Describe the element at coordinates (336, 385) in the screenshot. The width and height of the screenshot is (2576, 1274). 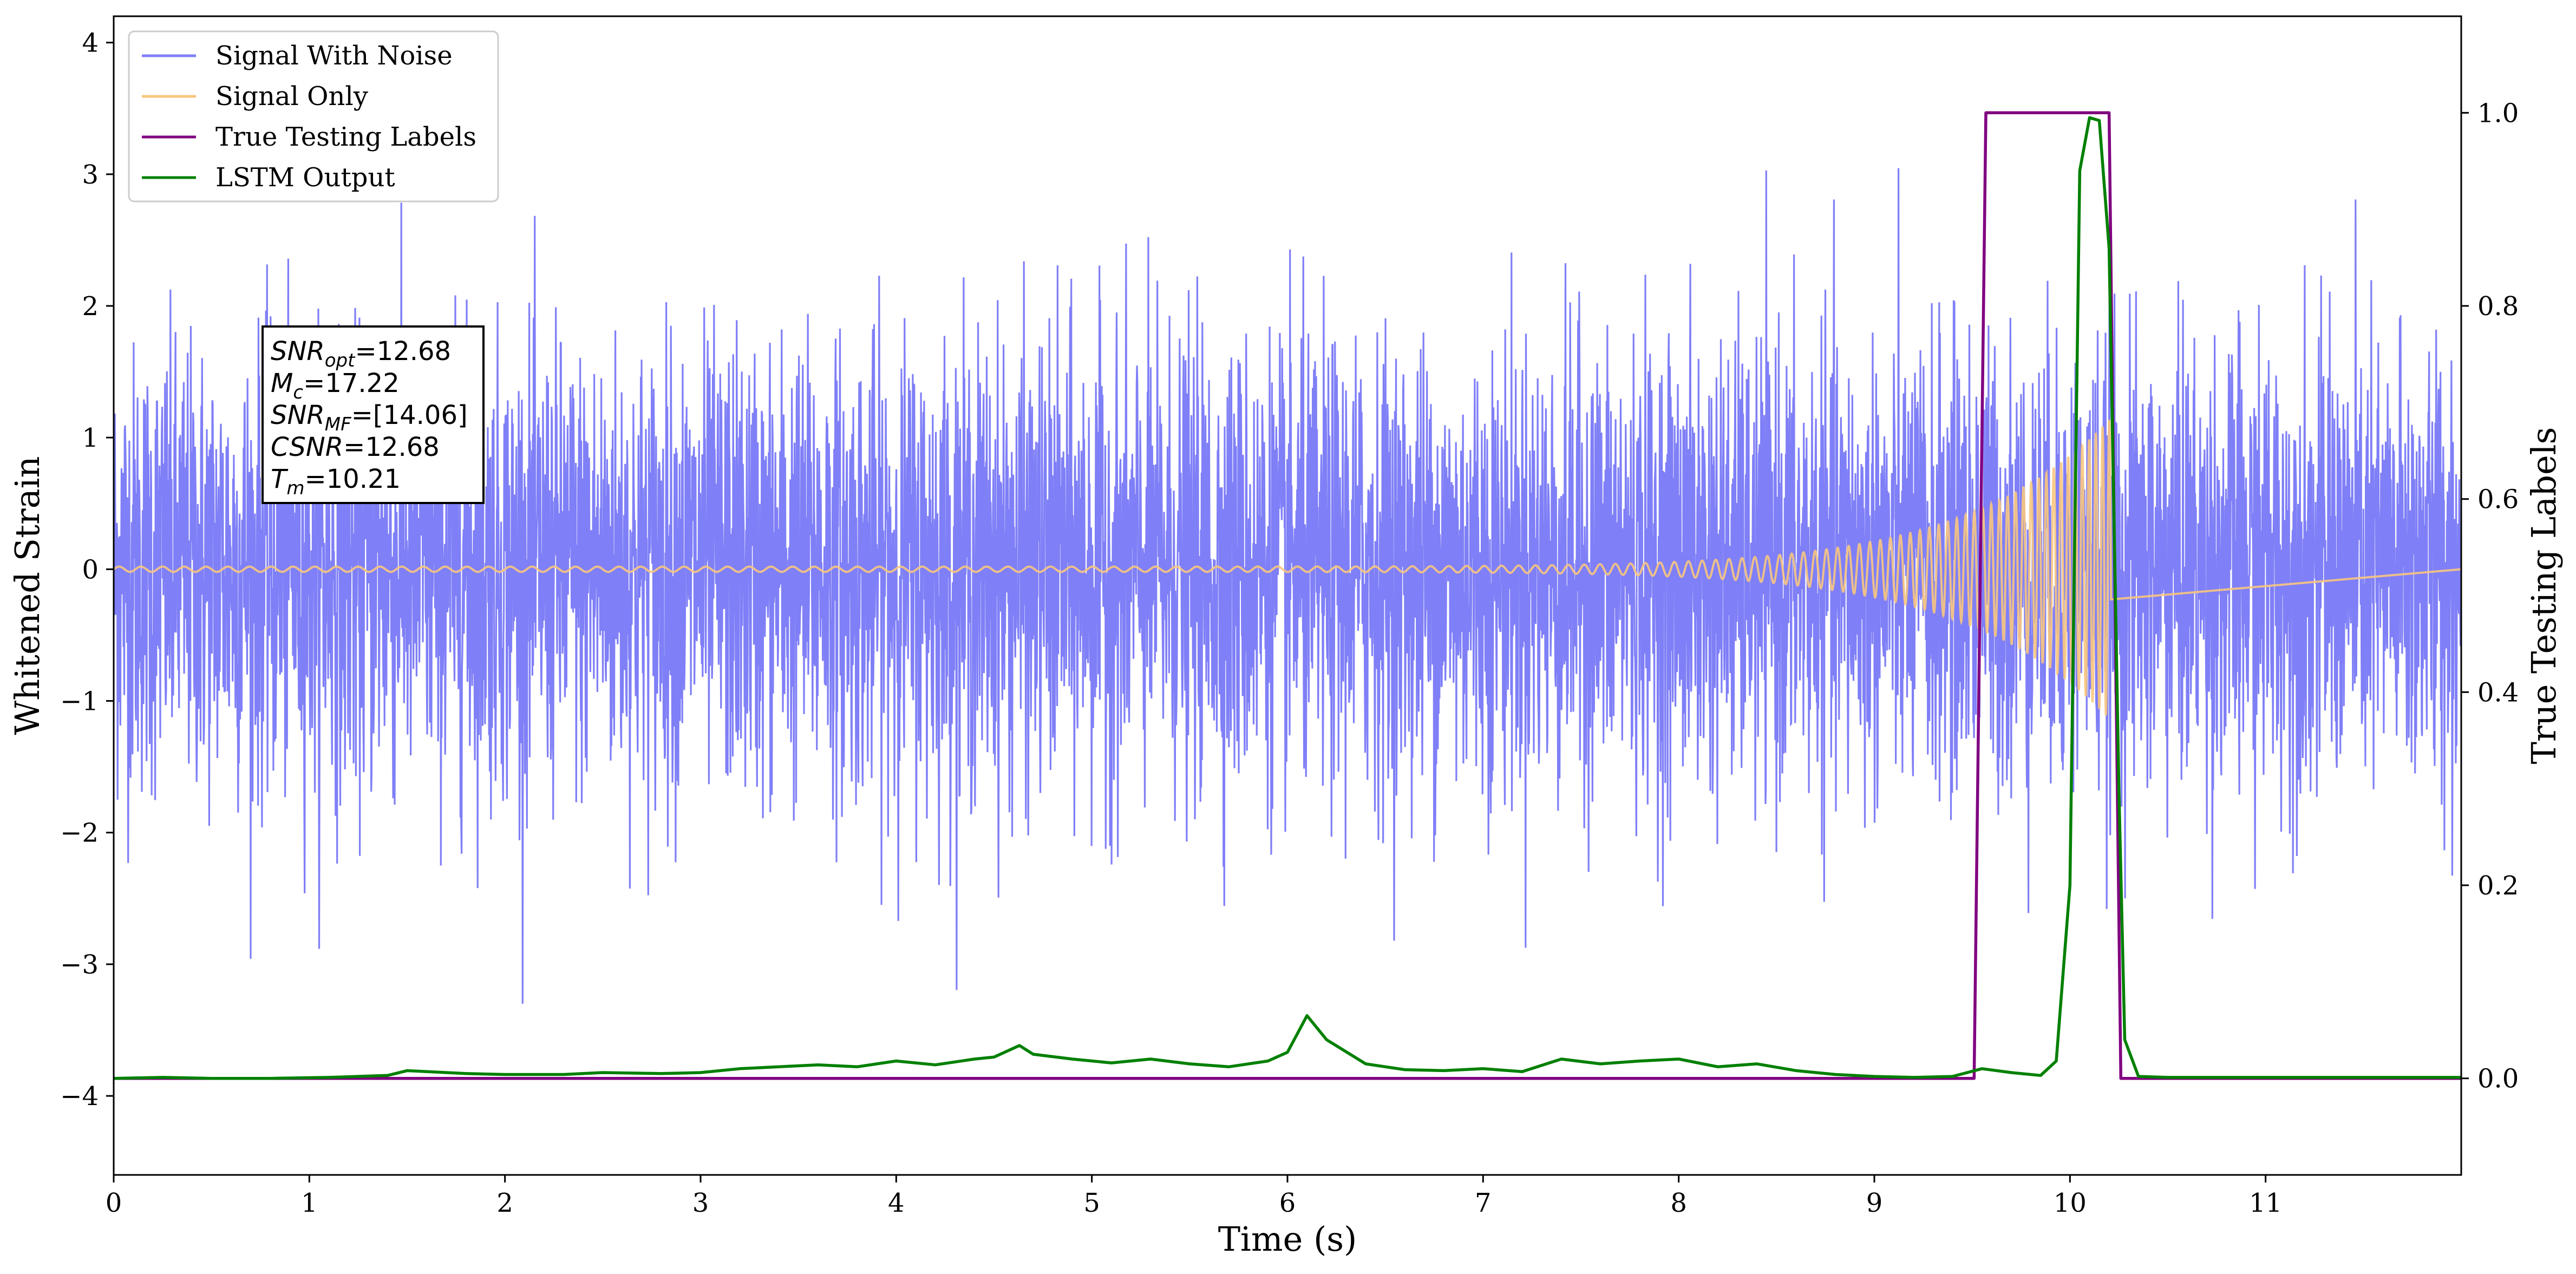
I see `annotation-line: Mc=17.22` at that location.